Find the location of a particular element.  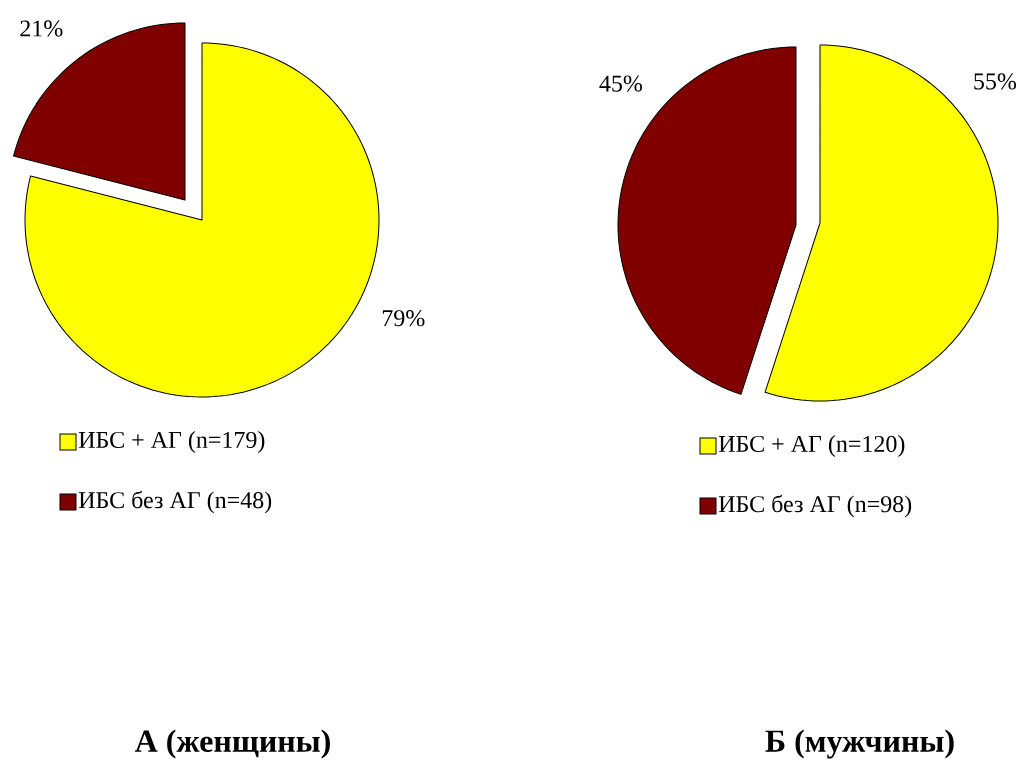

data-label: 79% is located at coordinates (403, 318).